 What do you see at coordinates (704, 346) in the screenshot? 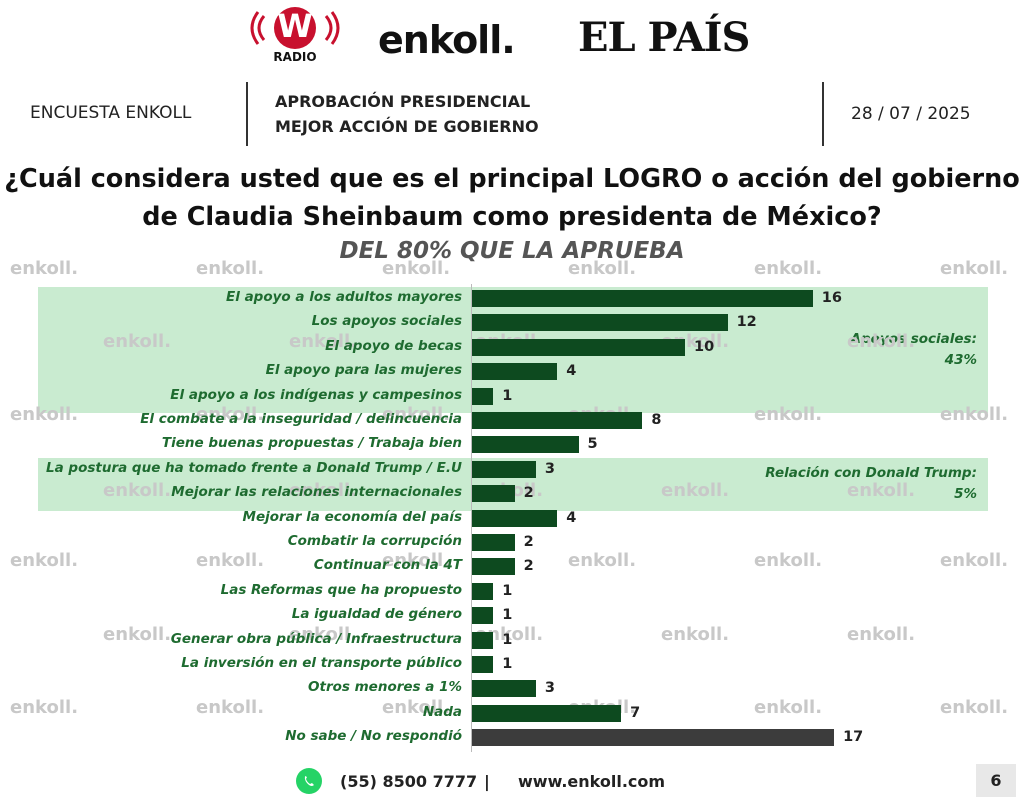
I see `bar-value-label: 10` at bounding box center [704, 346].